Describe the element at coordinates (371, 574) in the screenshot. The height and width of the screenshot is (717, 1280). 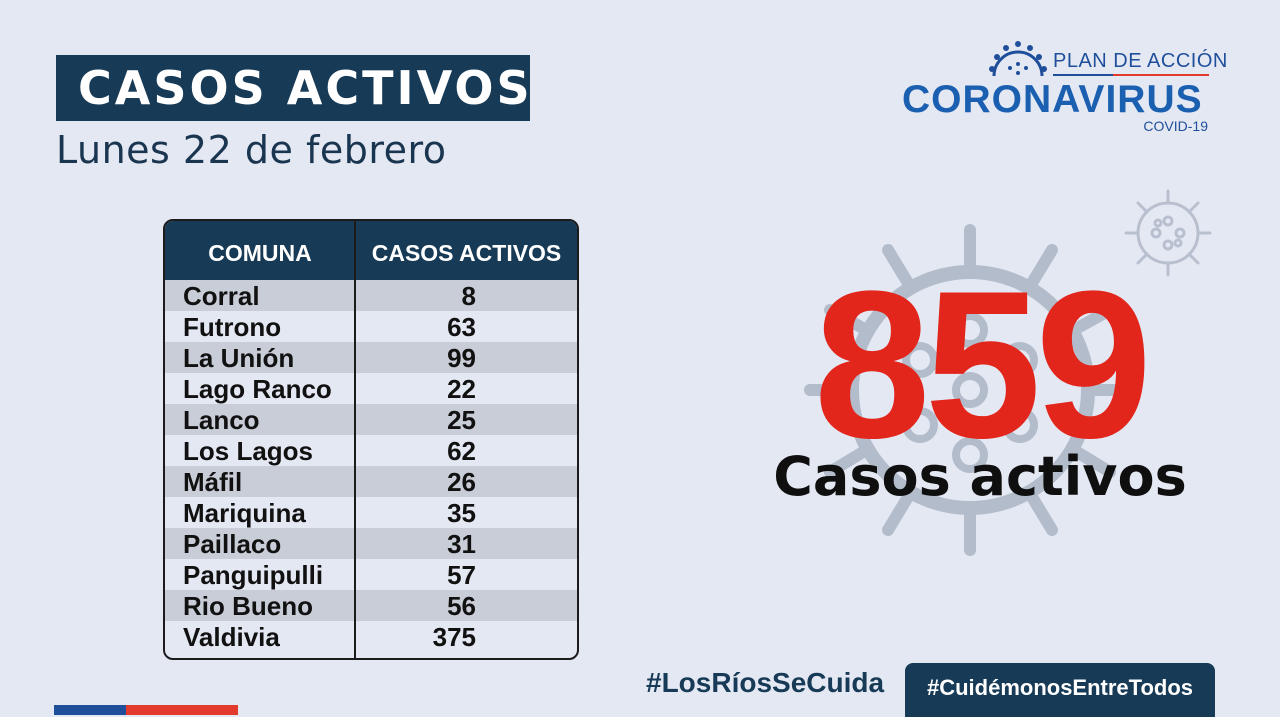
I see `table-row: Panguipulli 57` at that location.